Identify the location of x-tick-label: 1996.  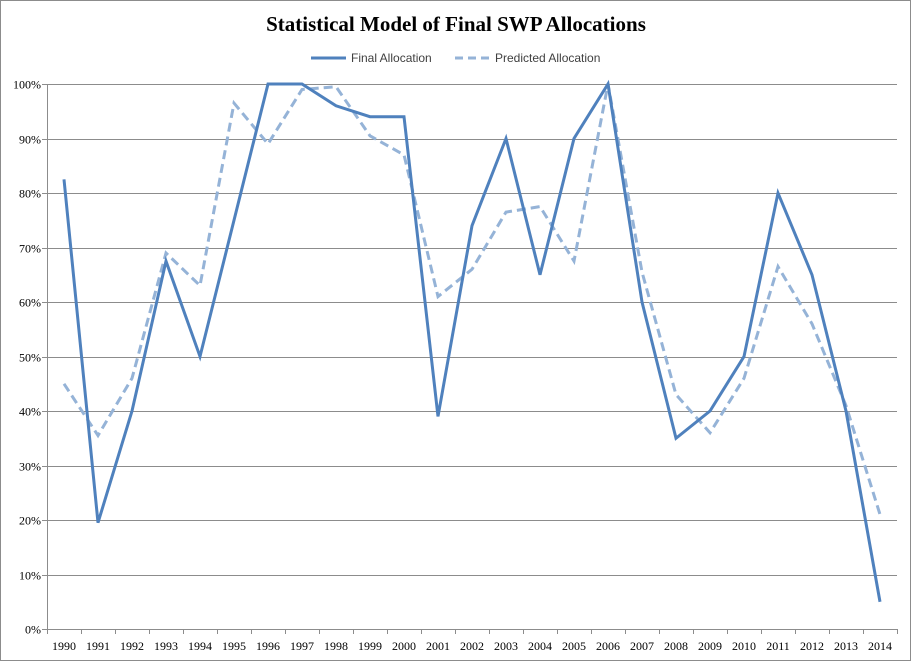
(268, 646).